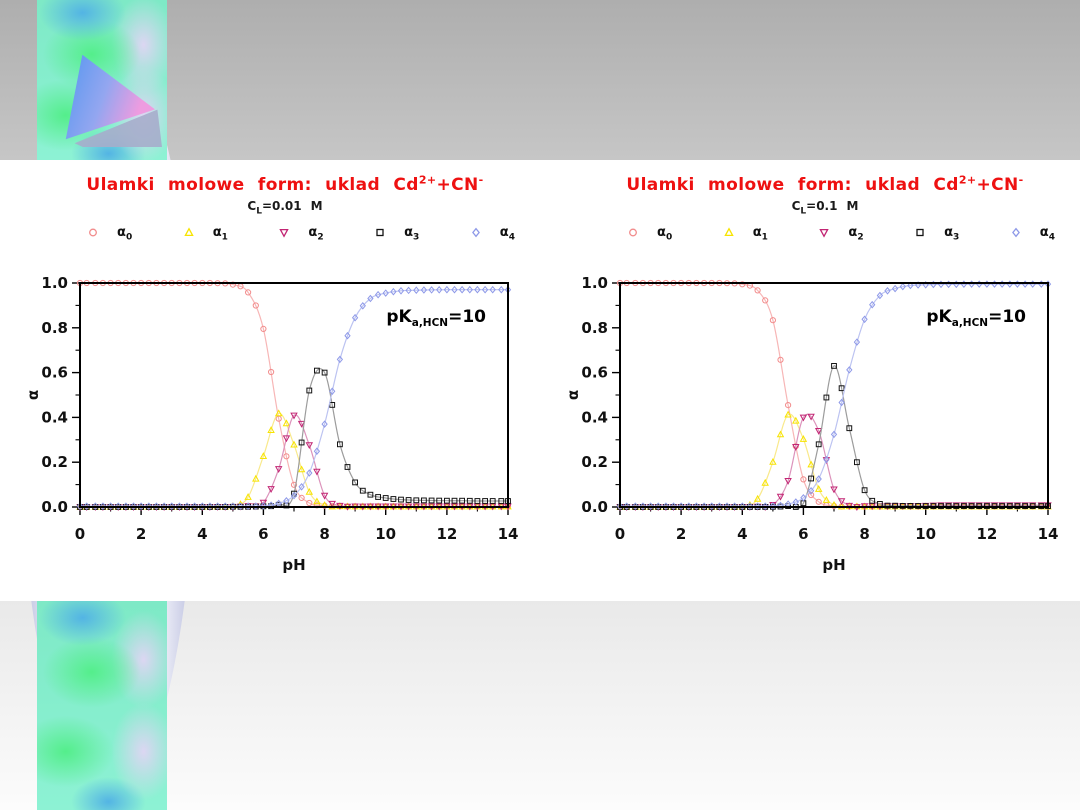 The image size is (1080, 810). I want to click on bottom-left-decoration, so click(115, 705).